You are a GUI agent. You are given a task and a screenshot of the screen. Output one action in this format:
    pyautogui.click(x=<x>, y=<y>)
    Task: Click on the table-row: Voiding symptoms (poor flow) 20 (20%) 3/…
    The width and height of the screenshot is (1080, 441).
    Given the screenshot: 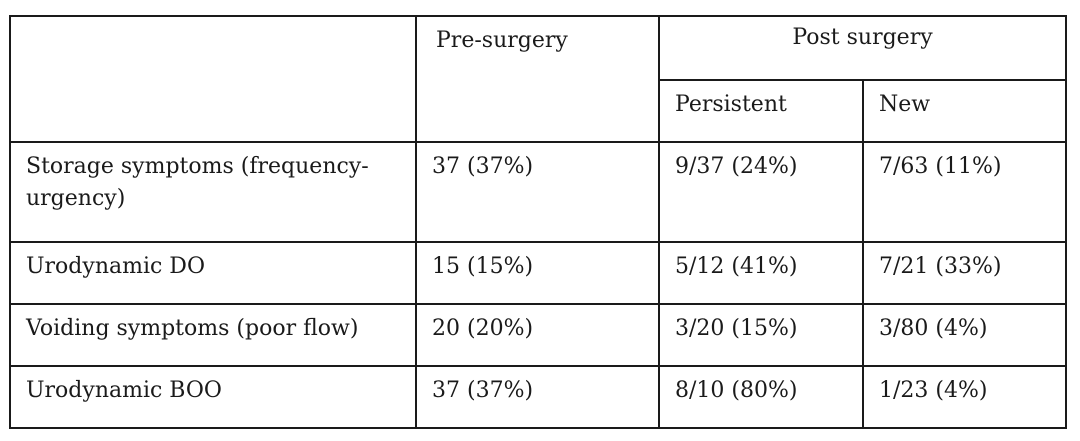 What is the action you would take?
    pyautogui.click(x=538, y=335)
    